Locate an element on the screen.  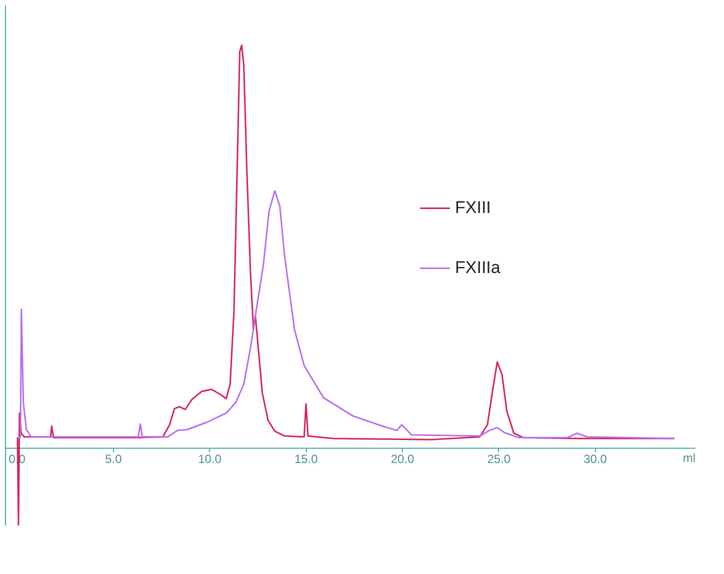
legend-label: FXIIIa is located at coordinates (478, 268).